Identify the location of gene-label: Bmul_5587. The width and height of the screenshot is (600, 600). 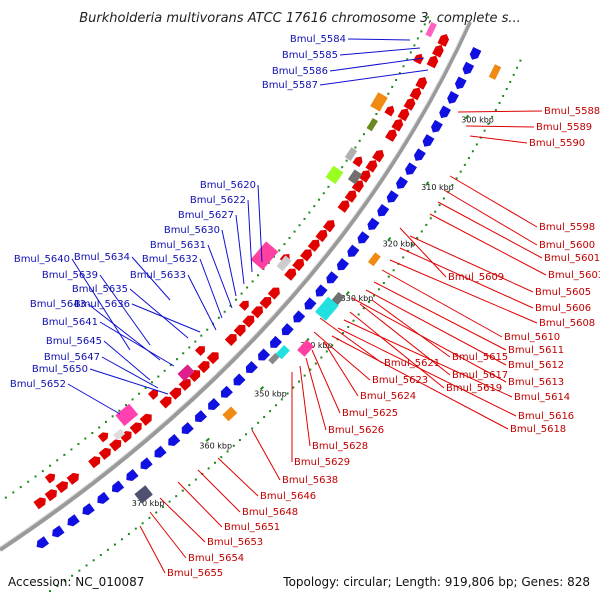
(290, 85).